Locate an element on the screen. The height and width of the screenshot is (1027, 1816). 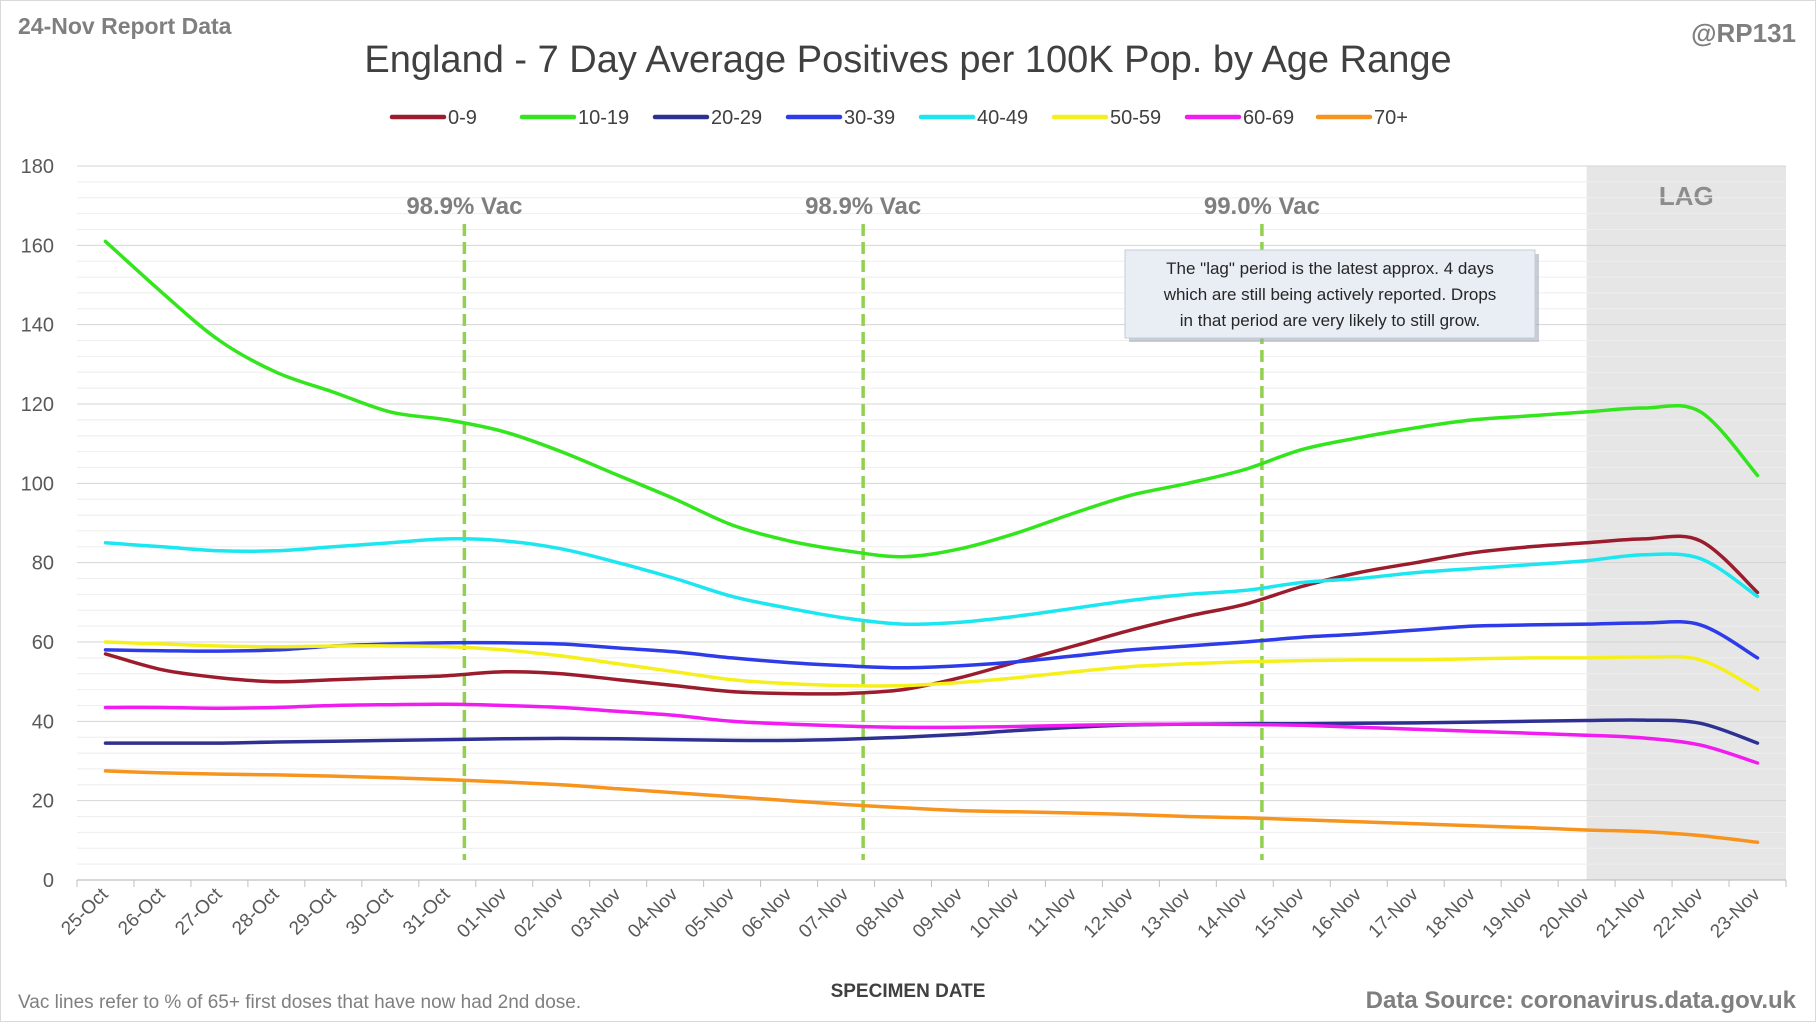
lag-label: LAG is located at coordinates (1686, 196).